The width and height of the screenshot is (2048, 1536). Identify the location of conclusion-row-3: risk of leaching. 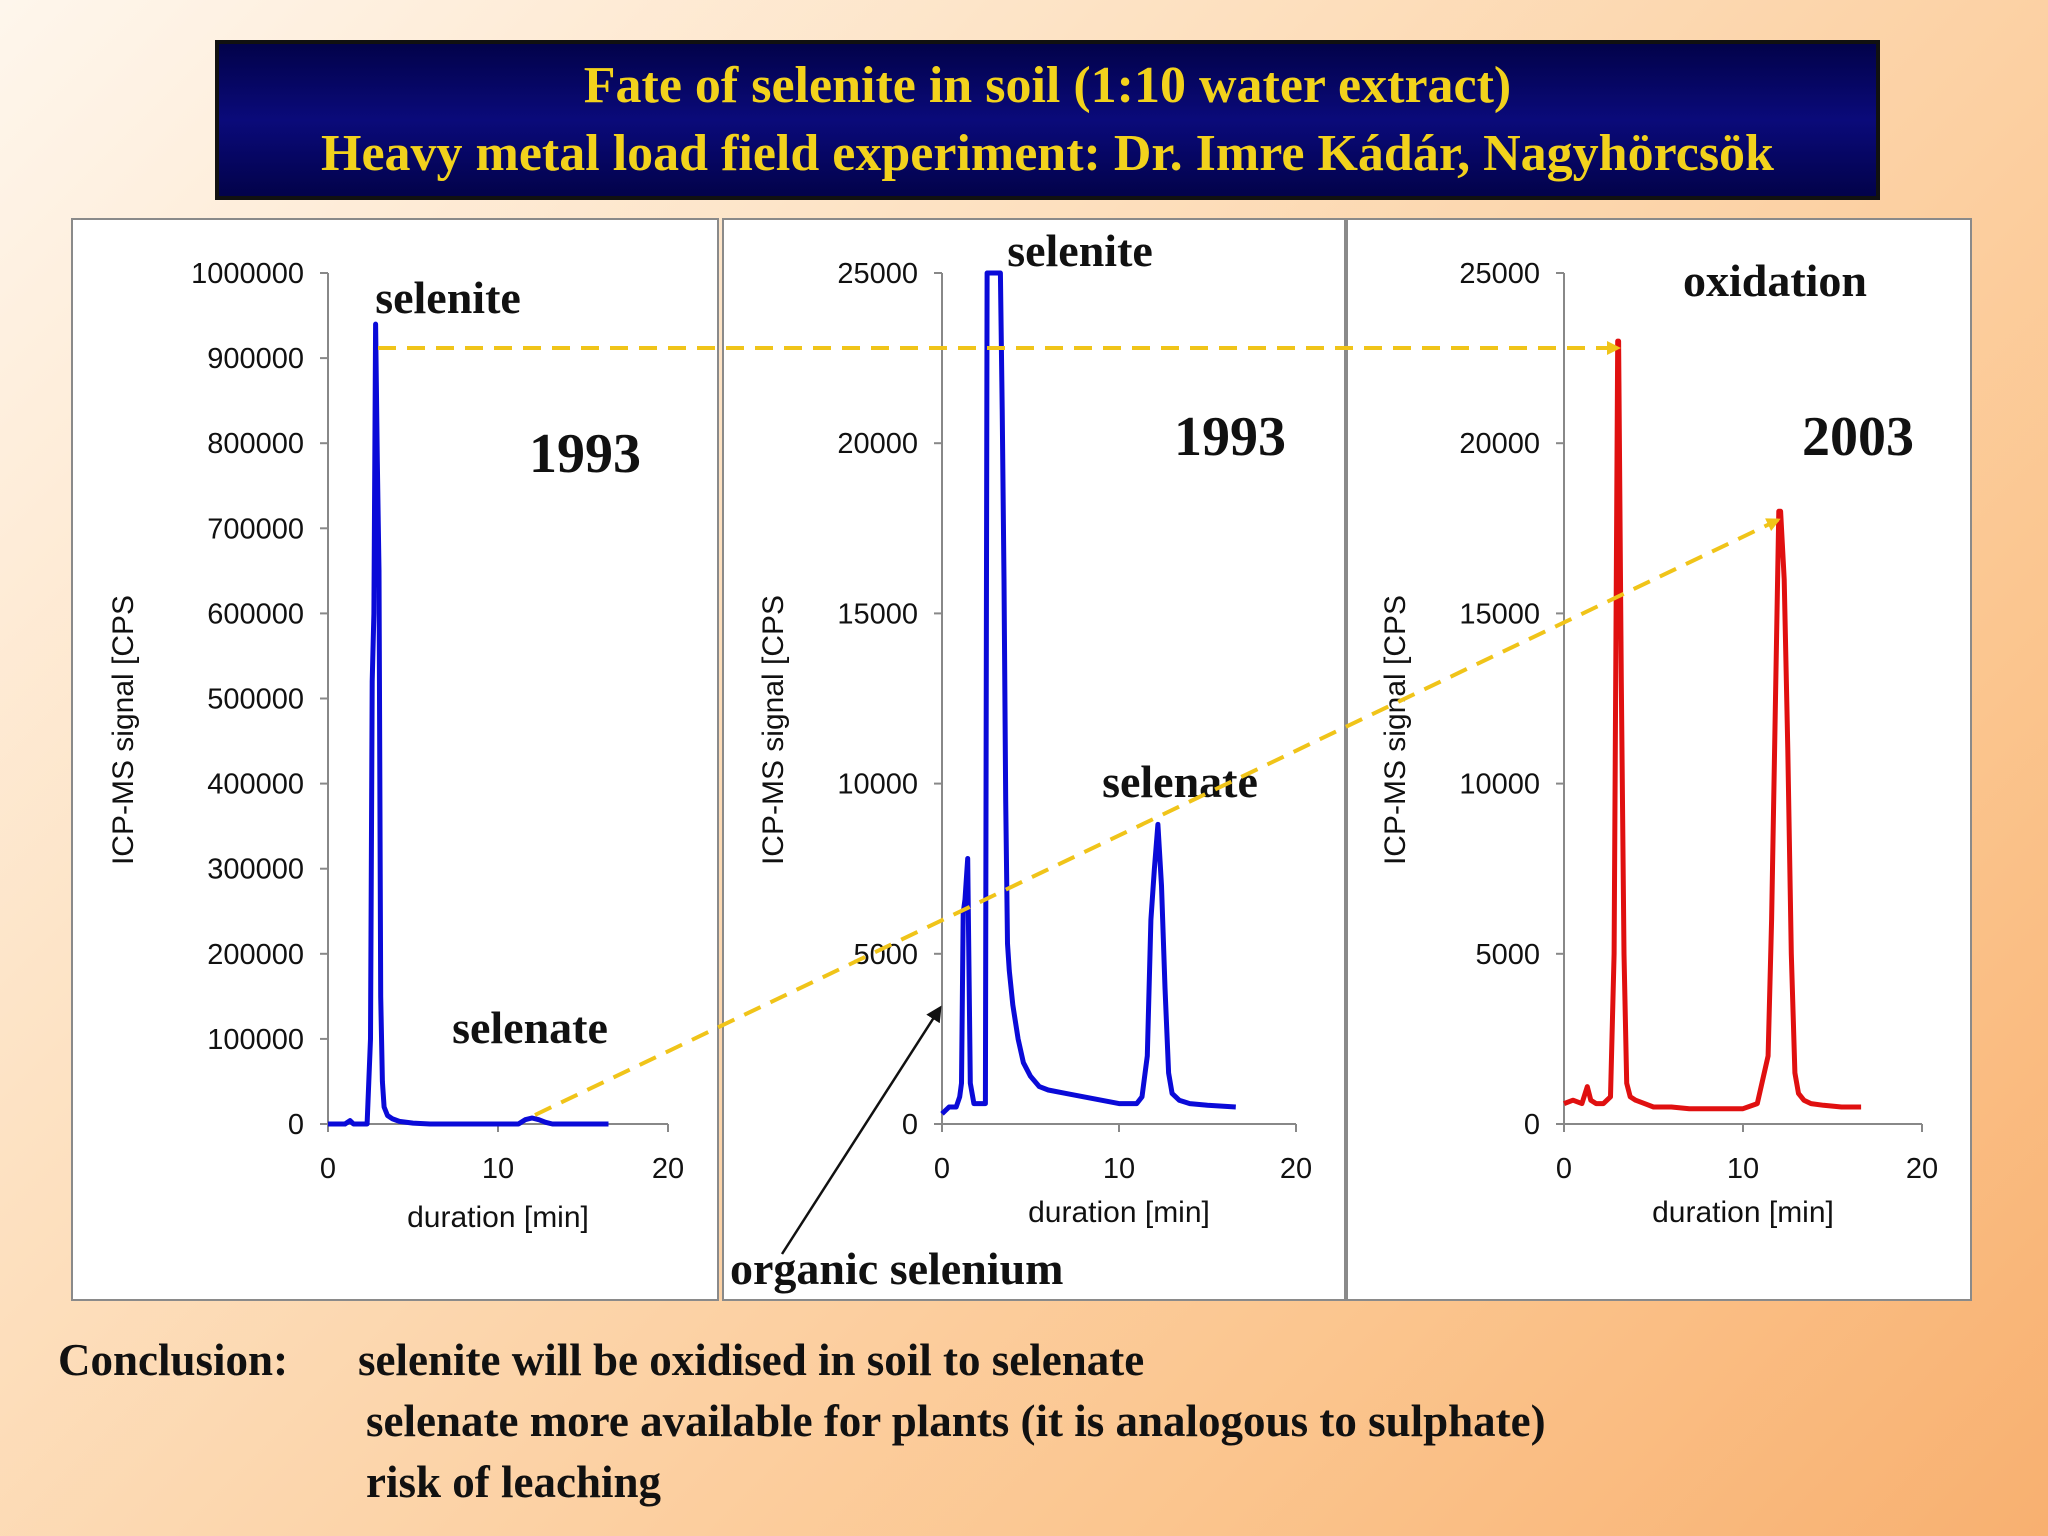
(1008, 1482).